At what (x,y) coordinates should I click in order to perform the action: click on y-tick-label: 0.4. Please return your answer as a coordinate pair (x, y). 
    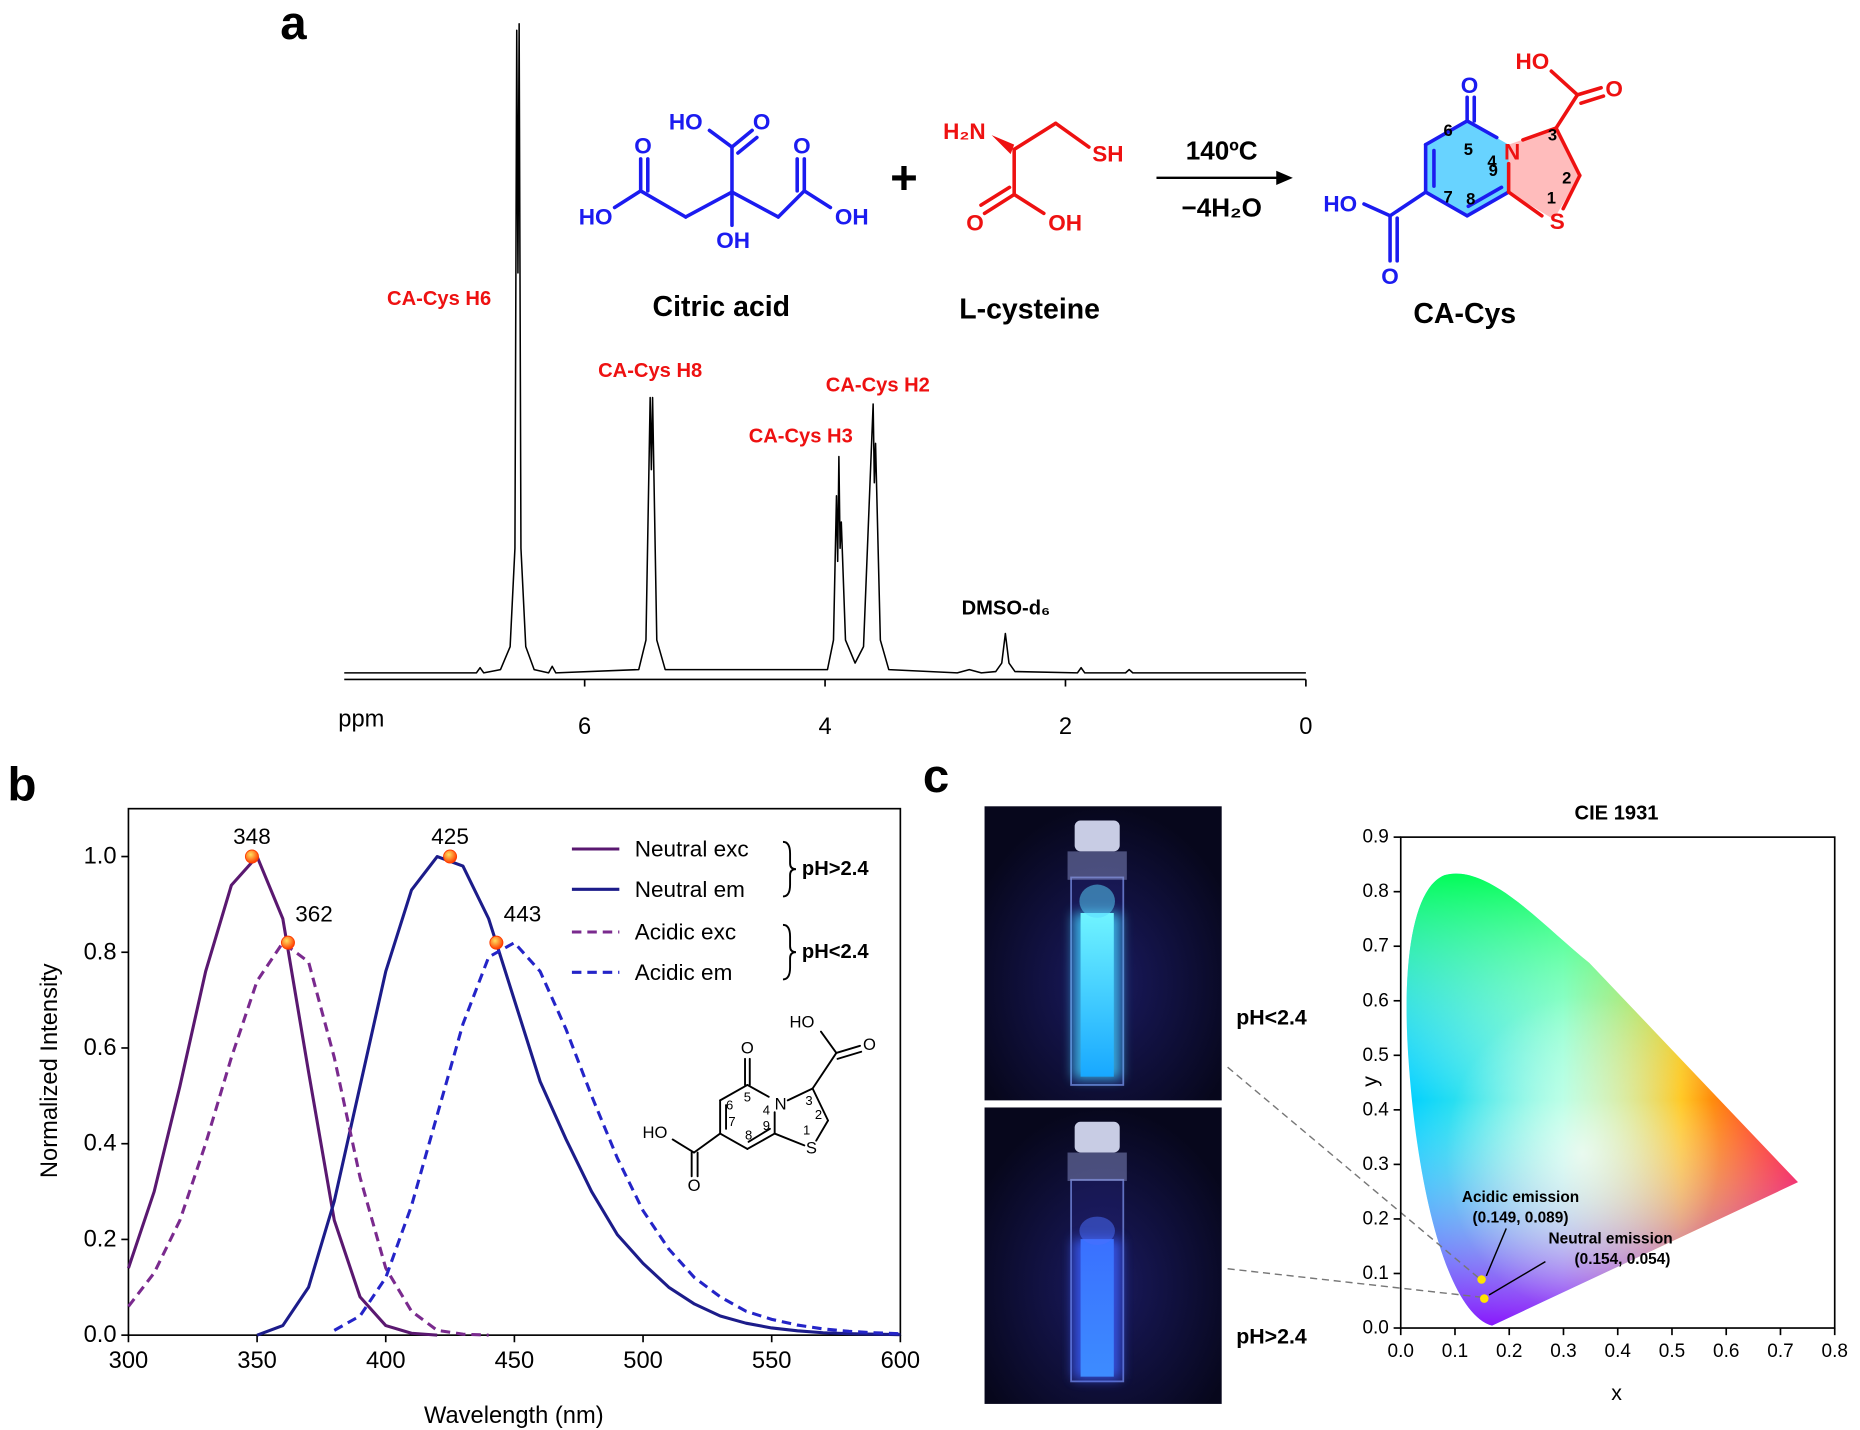
    Looking at the image, I should click on (1376, 1109).